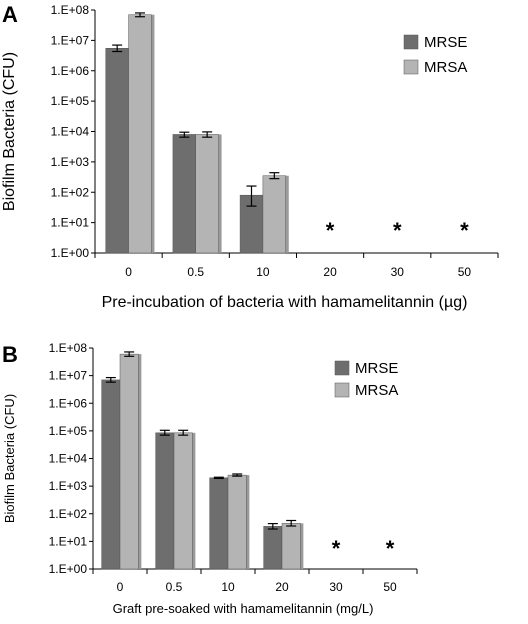 This screenshot has width=528, height=624. What do you see at coordinates (68, 541) in the screenshot?
I see `panel-b-y-tick-label: 1.E+01` at bounding box center [68, 541].